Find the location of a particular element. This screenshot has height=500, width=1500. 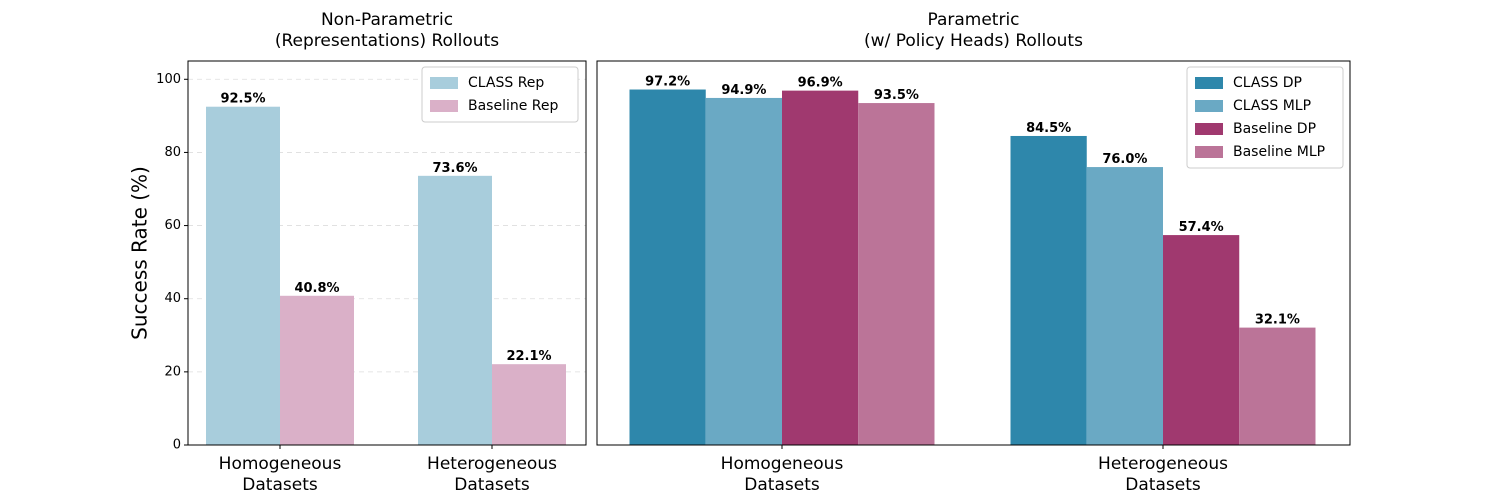

left-data-label: 22.1% is located at coordinates (528, 356).